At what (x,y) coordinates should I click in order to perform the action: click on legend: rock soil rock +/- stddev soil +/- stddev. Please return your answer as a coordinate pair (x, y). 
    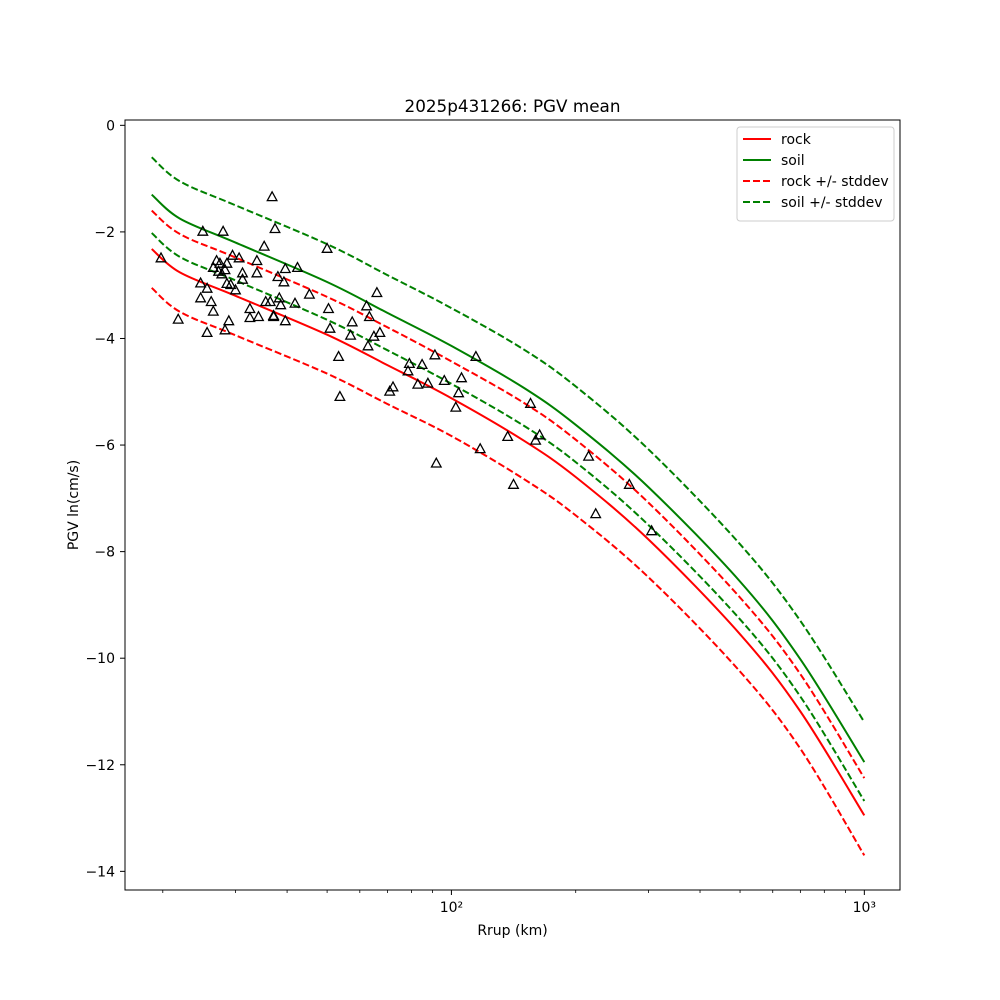
    Looking at the image, I should click on (815, 174).